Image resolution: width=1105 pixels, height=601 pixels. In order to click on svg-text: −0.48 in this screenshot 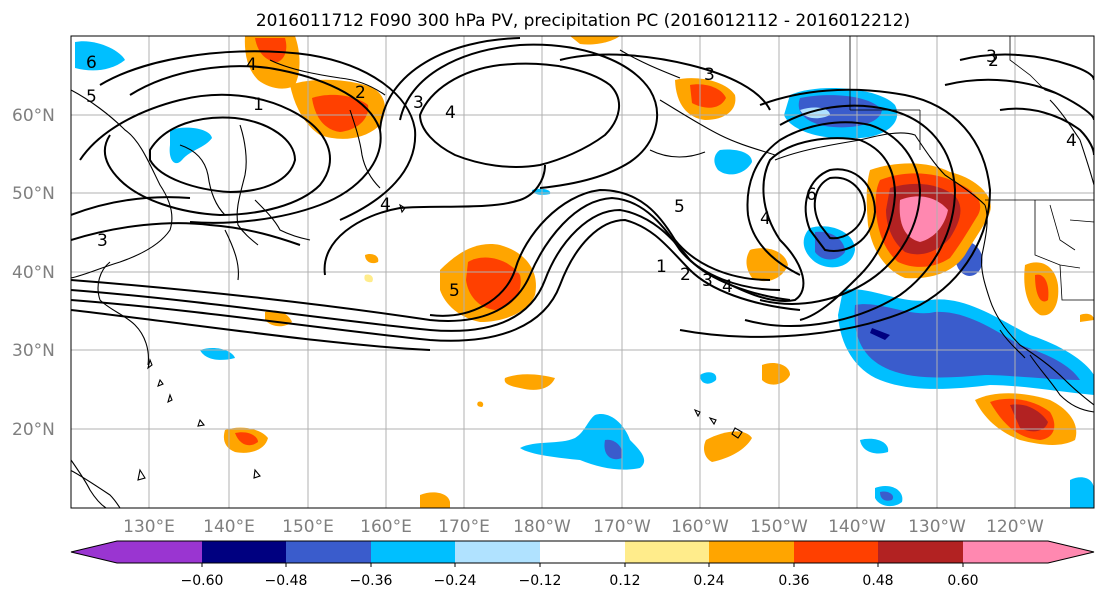, I will do `click(286, 581)`.